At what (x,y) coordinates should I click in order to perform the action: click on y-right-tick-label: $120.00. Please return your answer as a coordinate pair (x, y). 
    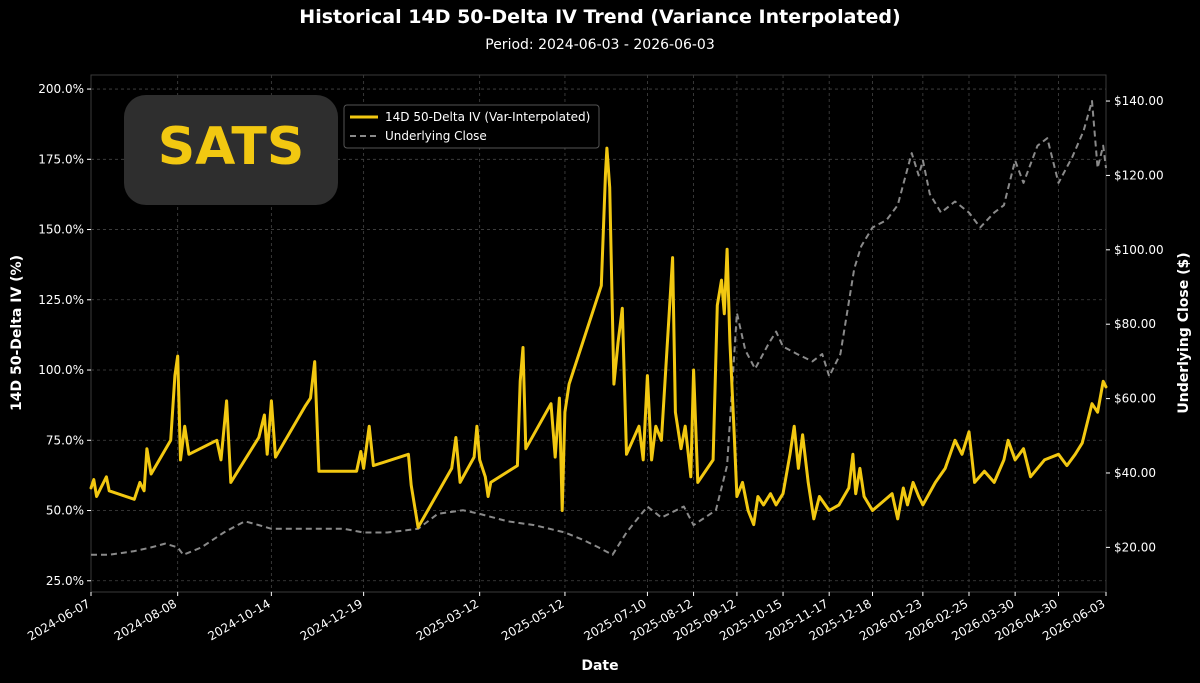
    Looking at the image, I should click on (1139, 175).